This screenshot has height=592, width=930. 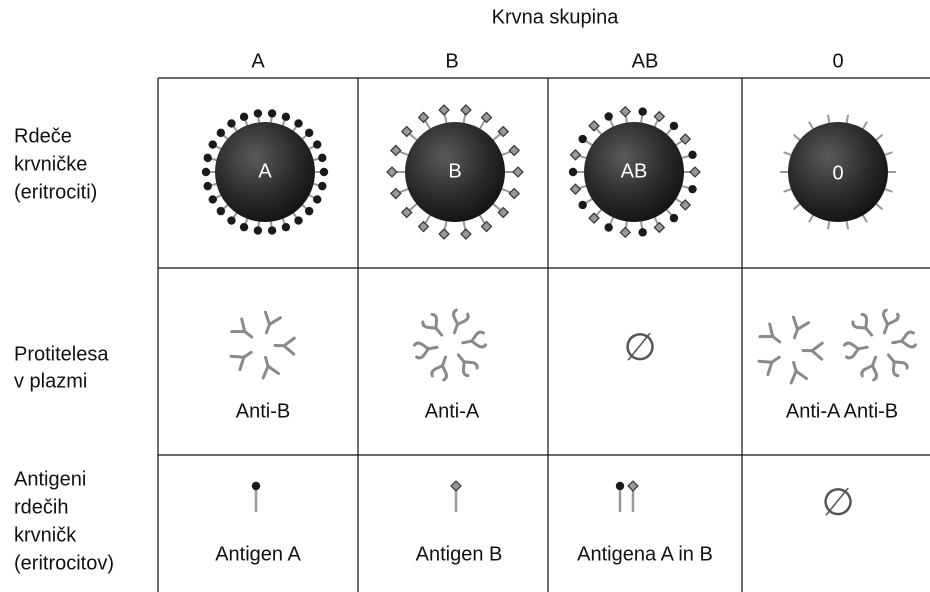 What do you see at coordinates (50, 381) in the screenshot?
I see `row-label: v plazmi` at bounding box center [50, 381].